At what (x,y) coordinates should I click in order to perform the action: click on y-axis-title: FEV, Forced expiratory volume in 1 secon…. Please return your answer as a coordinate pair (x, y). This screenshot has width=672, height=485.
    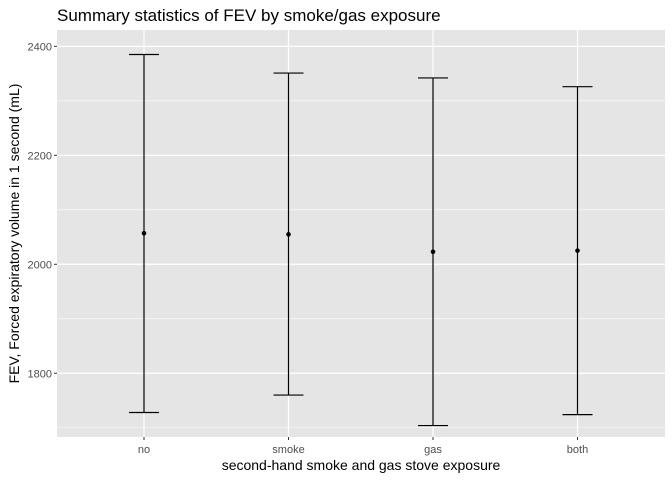
    Looking at the image, I should click on (14, 234).